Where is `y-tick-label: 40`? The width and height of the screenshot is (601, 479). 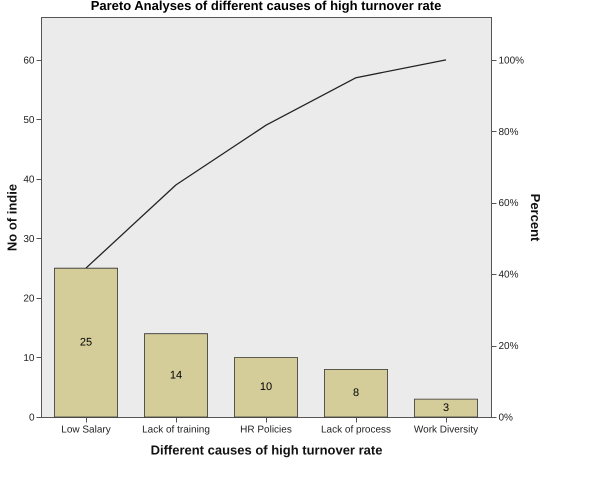
y-tick-label: 40 is located at coordinates (29, 180).